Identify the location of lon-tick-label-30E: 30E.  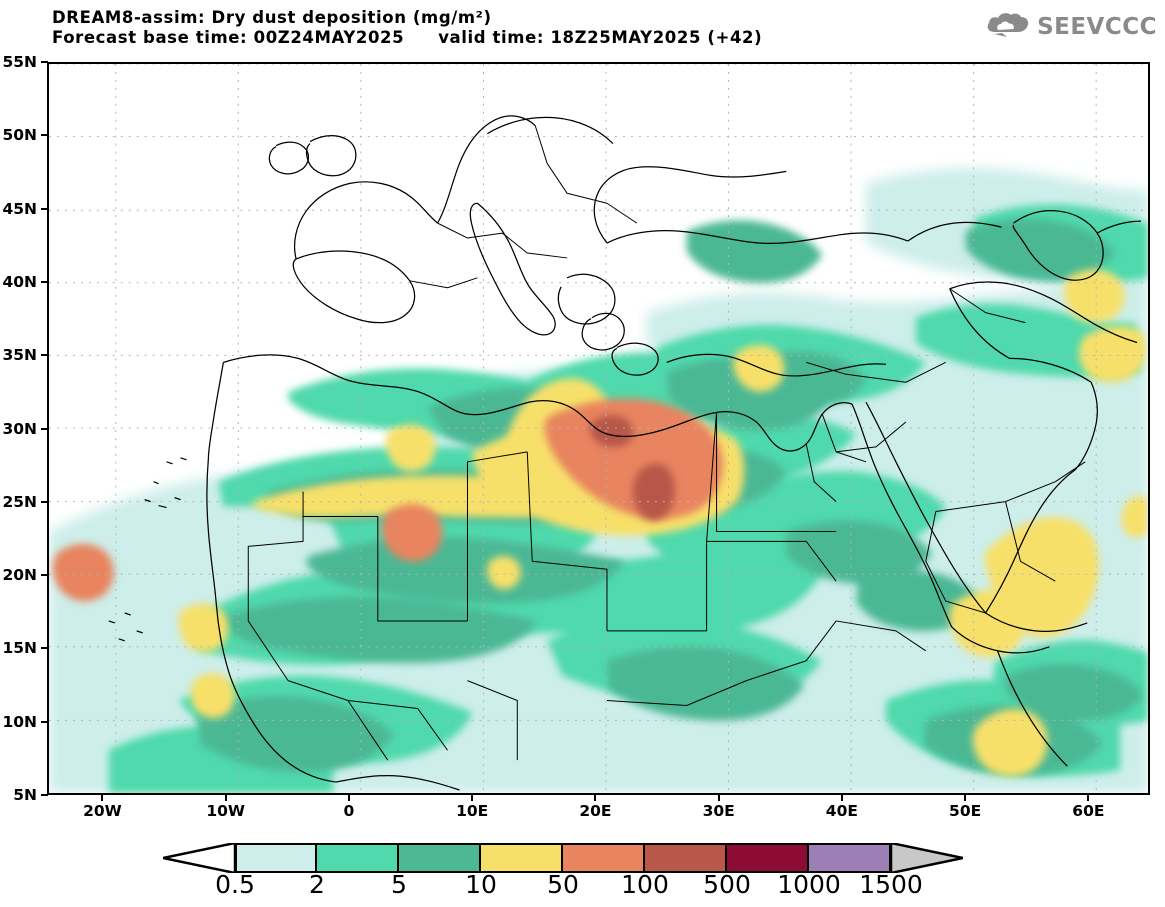
(718, 811).